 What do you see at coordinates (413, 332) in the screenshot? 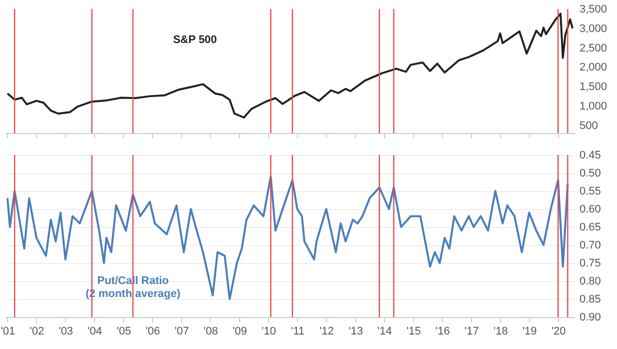
I see `x-tick-label: '15` at bounding box center [413, 332].